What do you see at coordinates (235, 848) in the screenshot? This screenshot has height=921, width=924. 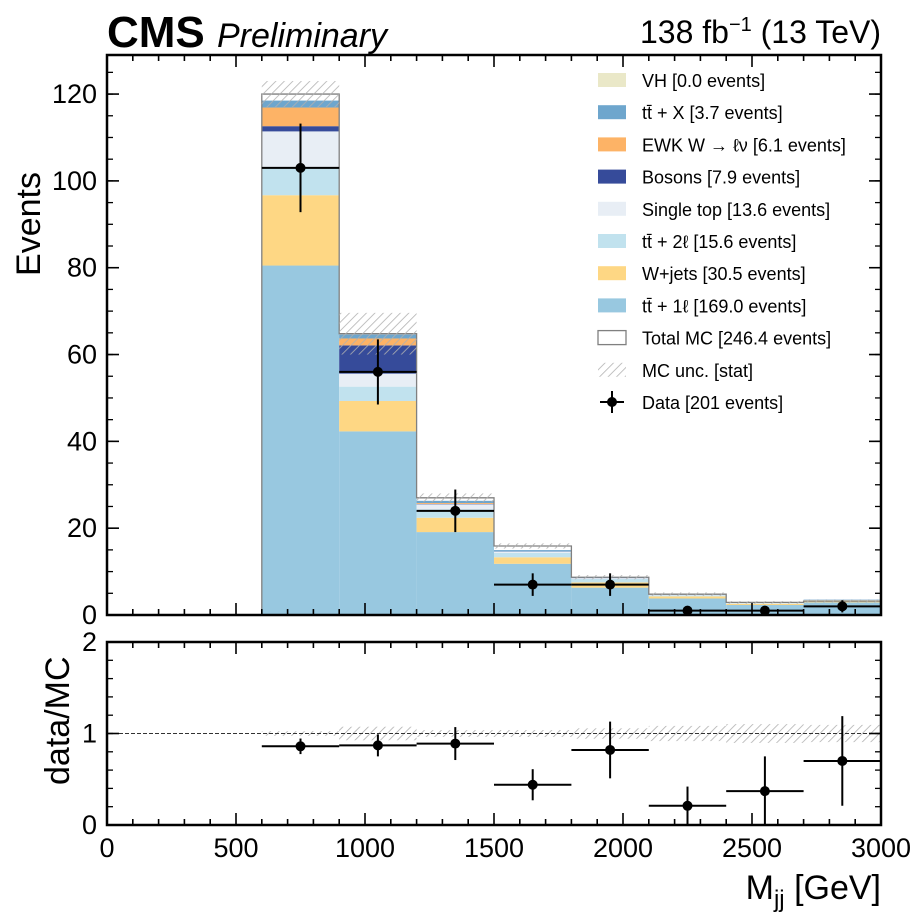 I see `x-tick-label: 500` at bounding box center [235, 848].